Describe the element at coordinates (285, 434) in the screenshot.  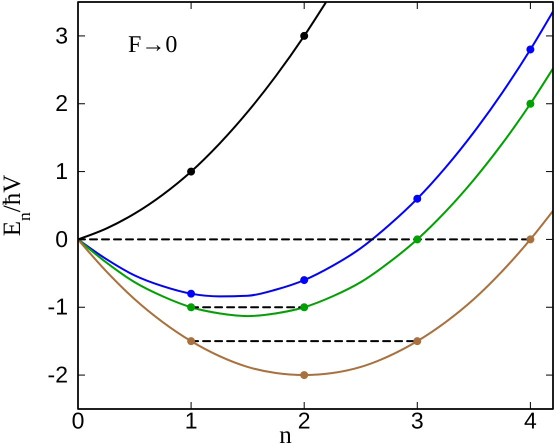
I see `x-axis-title: n` at that location.